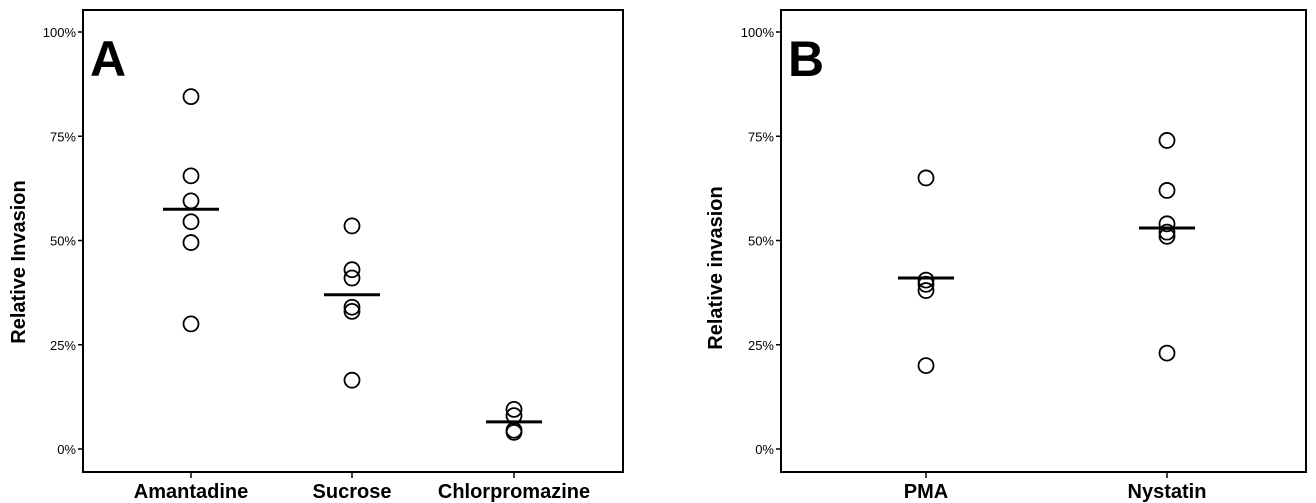 The height and width of the screenshot is (503, 1316). What do you see at coordinates (1055, 487) in the screenshot?
I see `x-categories-b: PMA Nystatin` at bounding box center [1055, 487].